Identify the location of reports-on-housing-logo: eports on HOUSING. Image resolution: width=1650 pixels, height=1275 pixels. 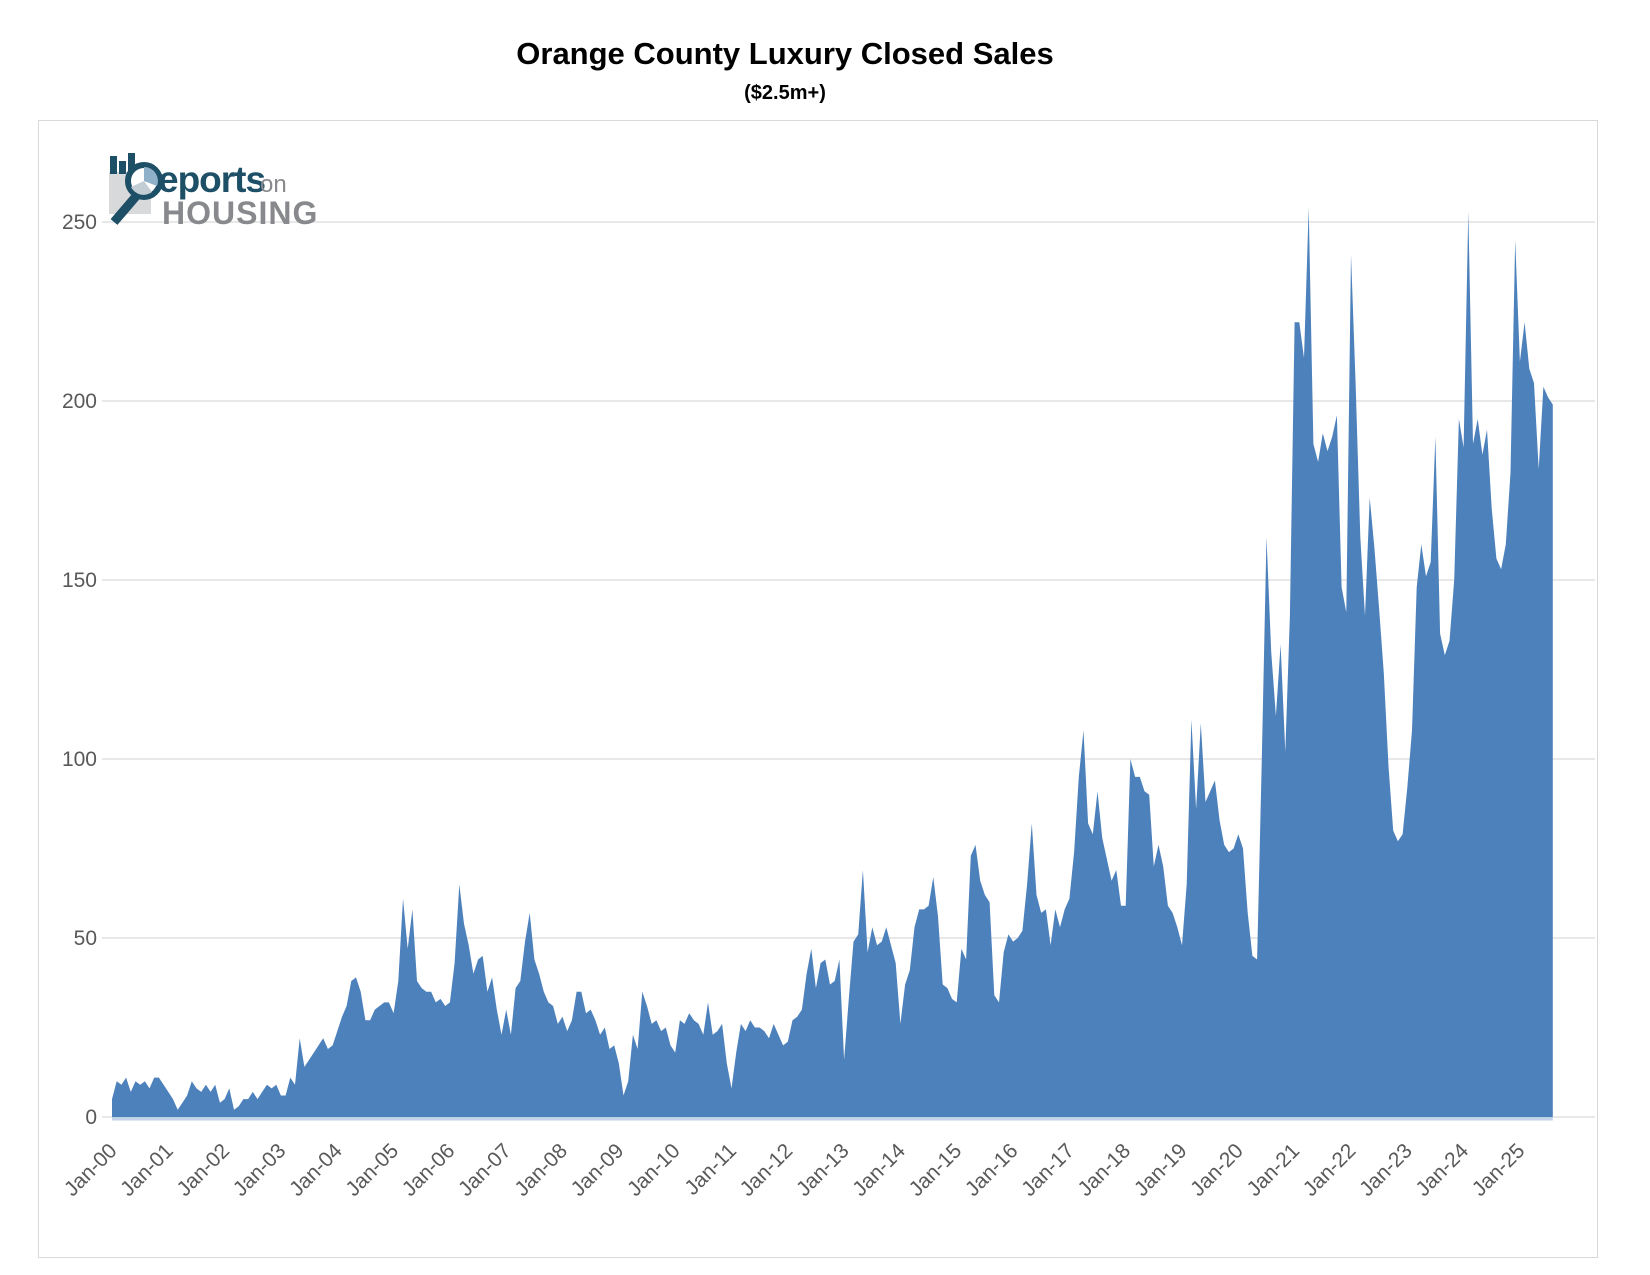
(213, 192).